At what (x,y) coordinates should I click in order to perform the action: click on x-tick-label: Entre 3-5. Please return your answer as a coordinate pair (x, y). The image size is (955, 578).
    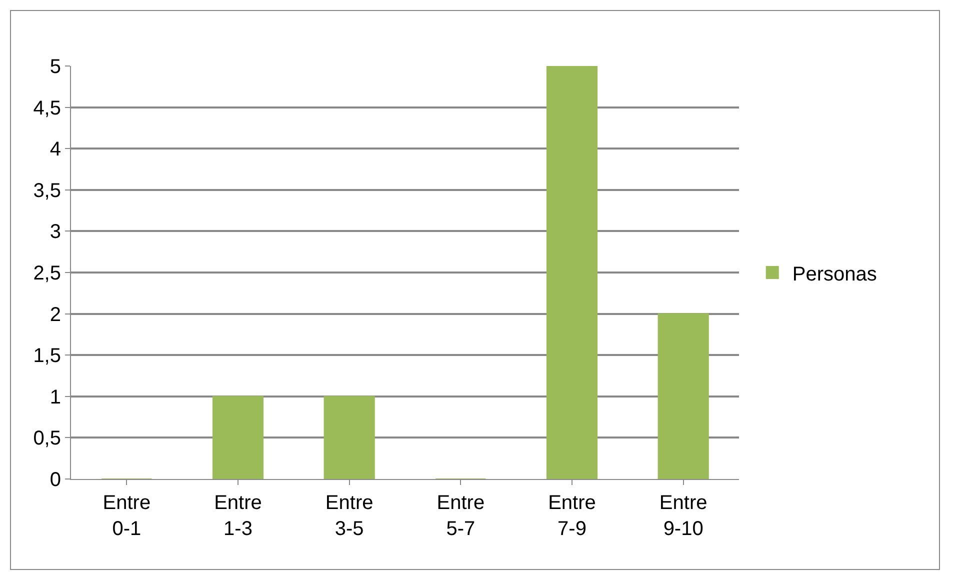
    Looking at the image, I should click on (349, 516).